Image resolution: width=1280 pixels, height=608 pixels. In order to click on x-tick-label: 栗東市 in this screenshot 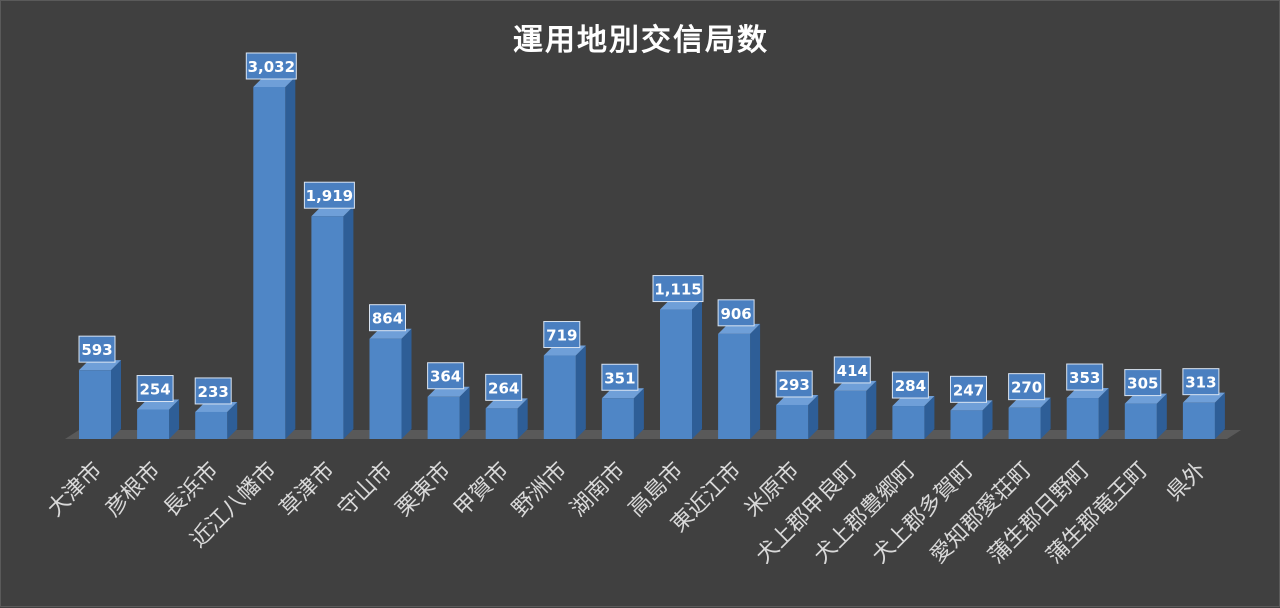, I will do `click(423, 490)`.